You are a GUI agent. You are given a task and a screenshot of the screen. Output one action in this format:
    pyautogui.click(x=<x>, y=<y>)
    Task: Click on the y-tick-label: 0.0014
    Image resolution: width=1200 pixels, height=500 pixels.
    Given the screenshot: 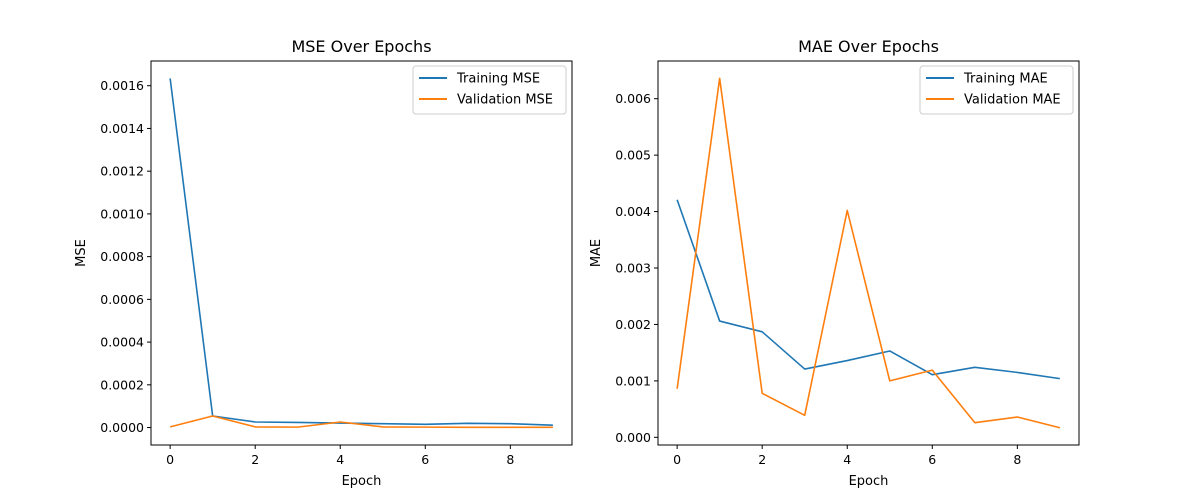 What is the action you would take?
    pyautogui.click(x=122, y=128)
    